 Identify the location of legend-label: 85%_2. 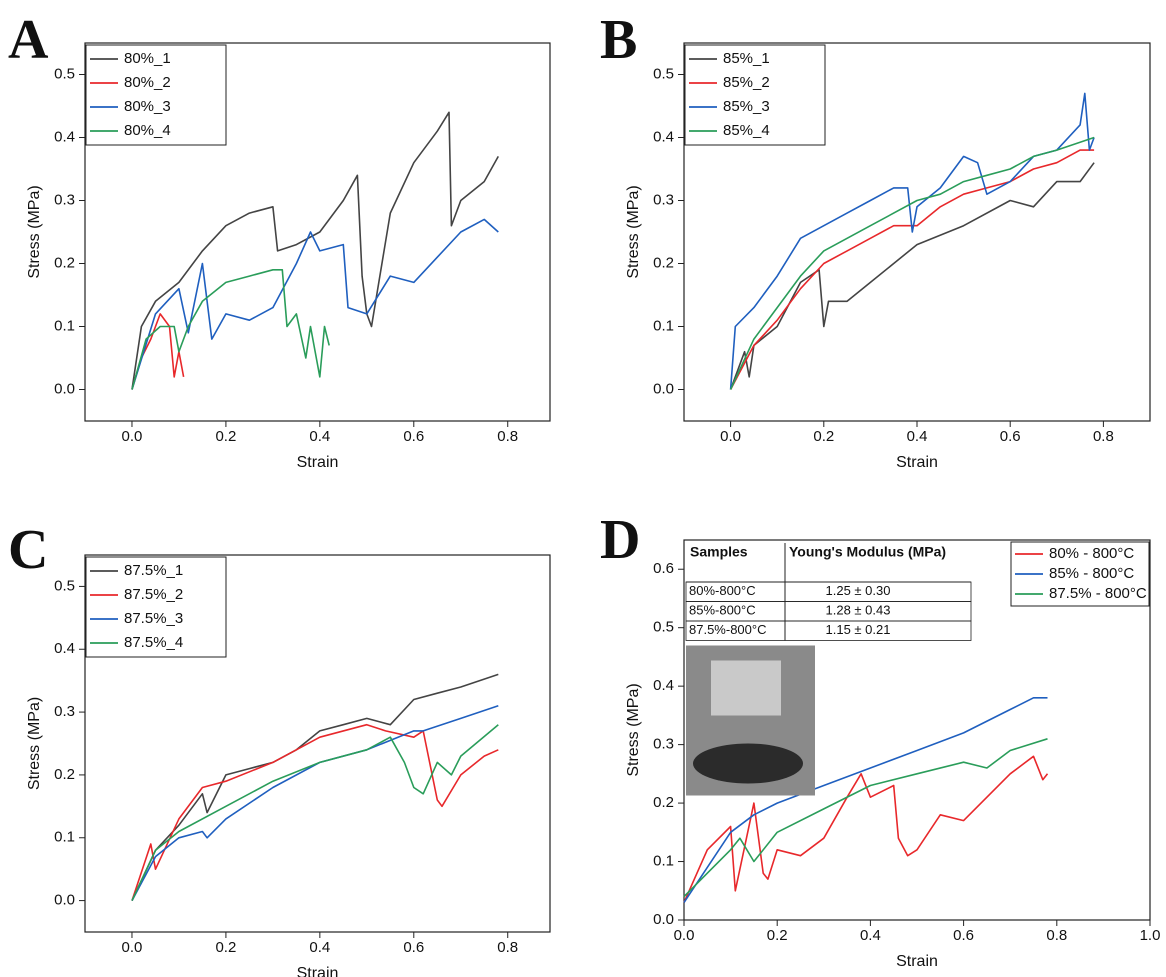
(746, 82).